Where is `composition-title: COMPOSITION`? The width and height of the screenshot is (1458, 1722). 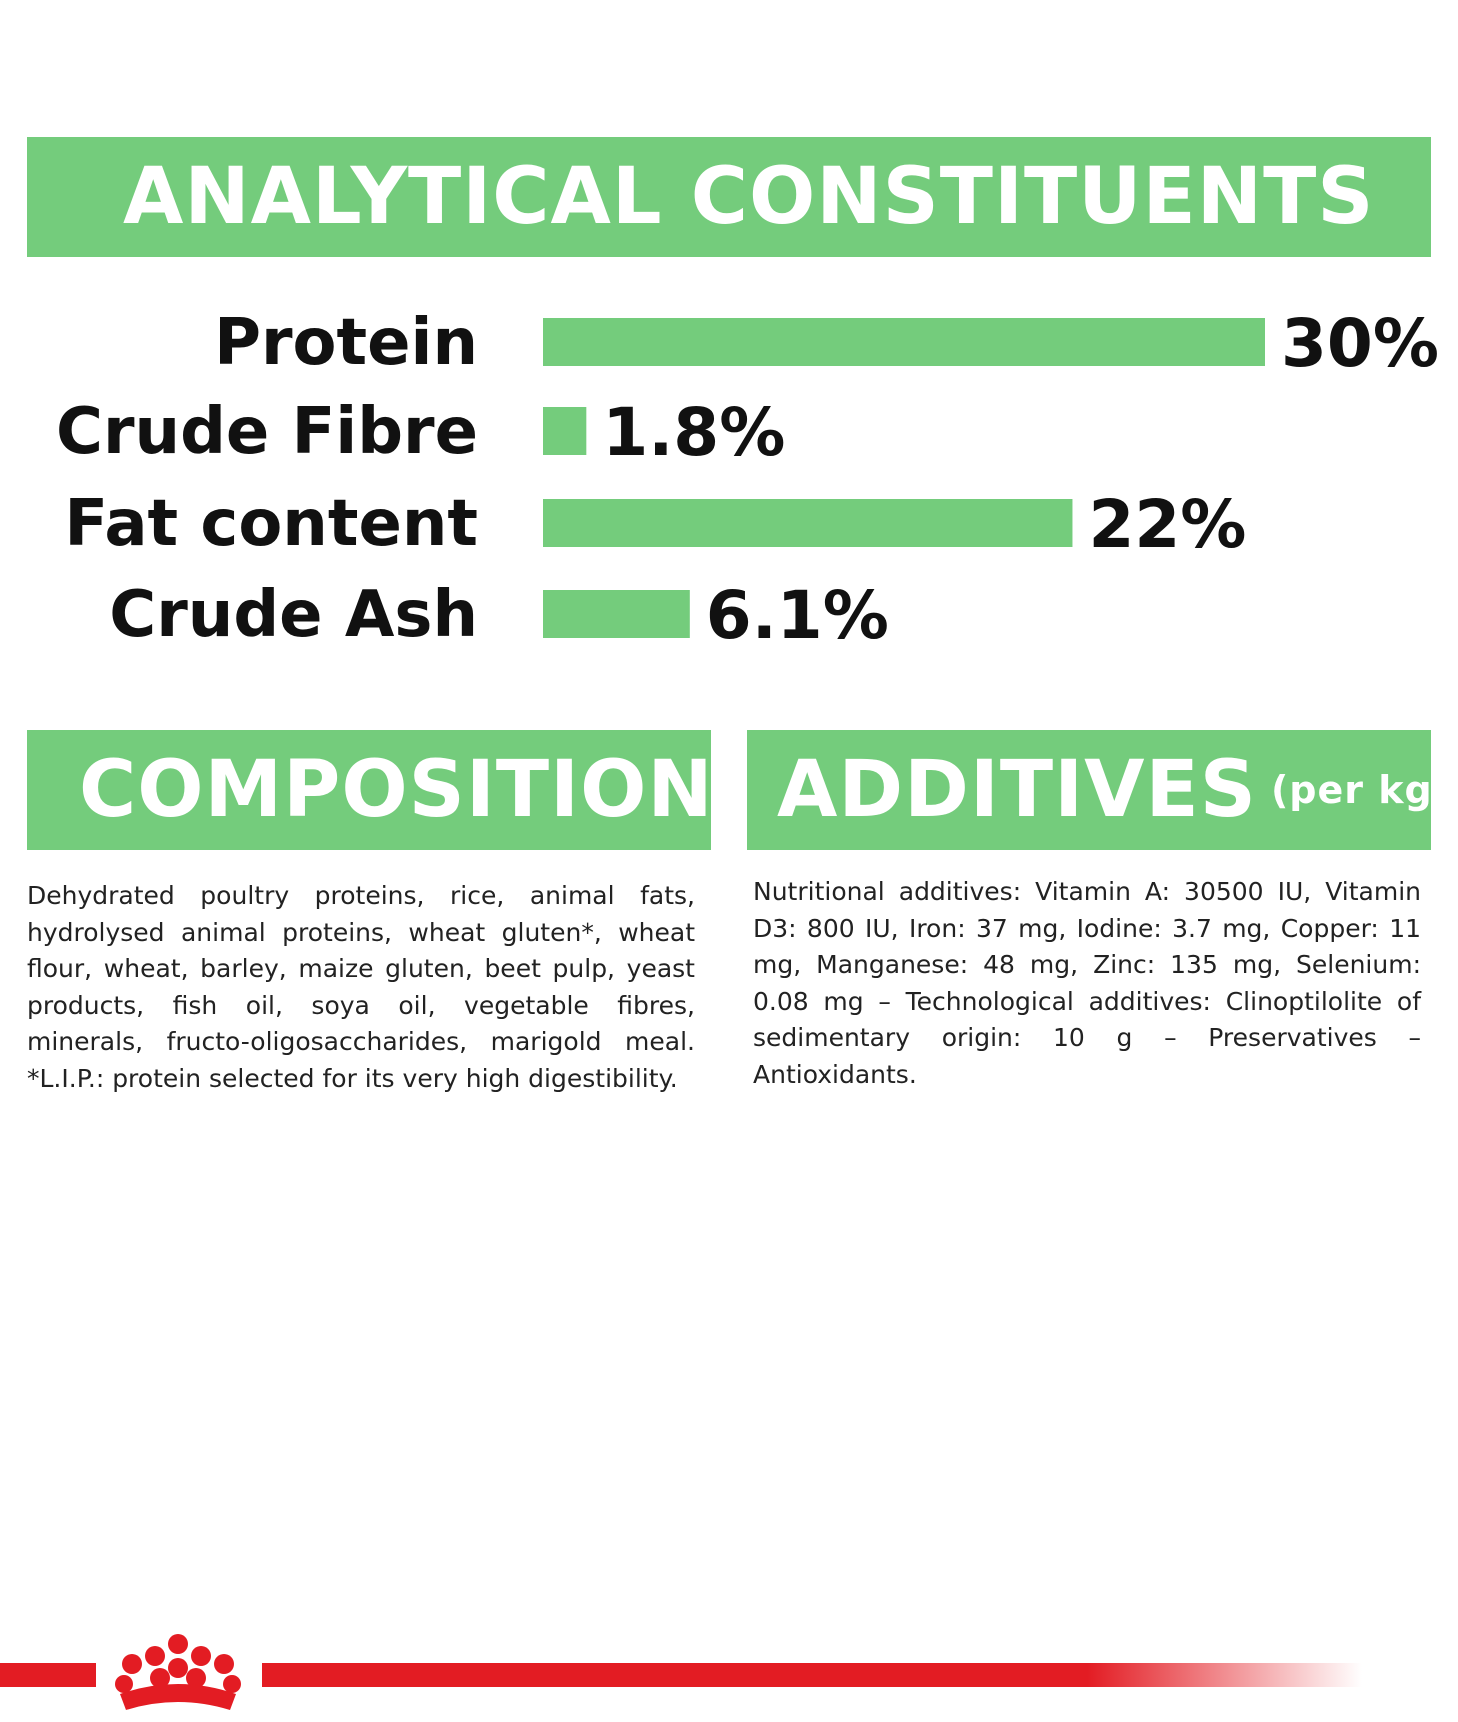
composition-title: COMPOSITION is located at coordinates (396, 790).